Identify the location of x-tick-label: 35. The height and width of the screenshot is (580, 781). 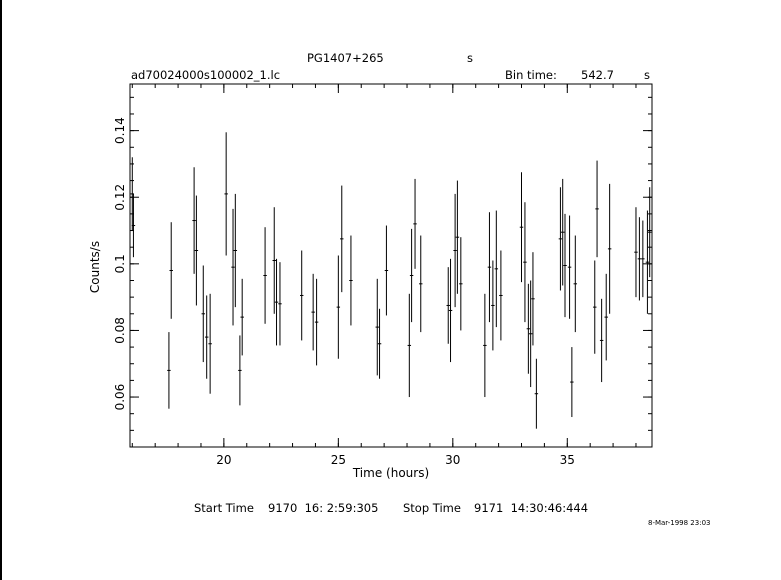
(567, 460).